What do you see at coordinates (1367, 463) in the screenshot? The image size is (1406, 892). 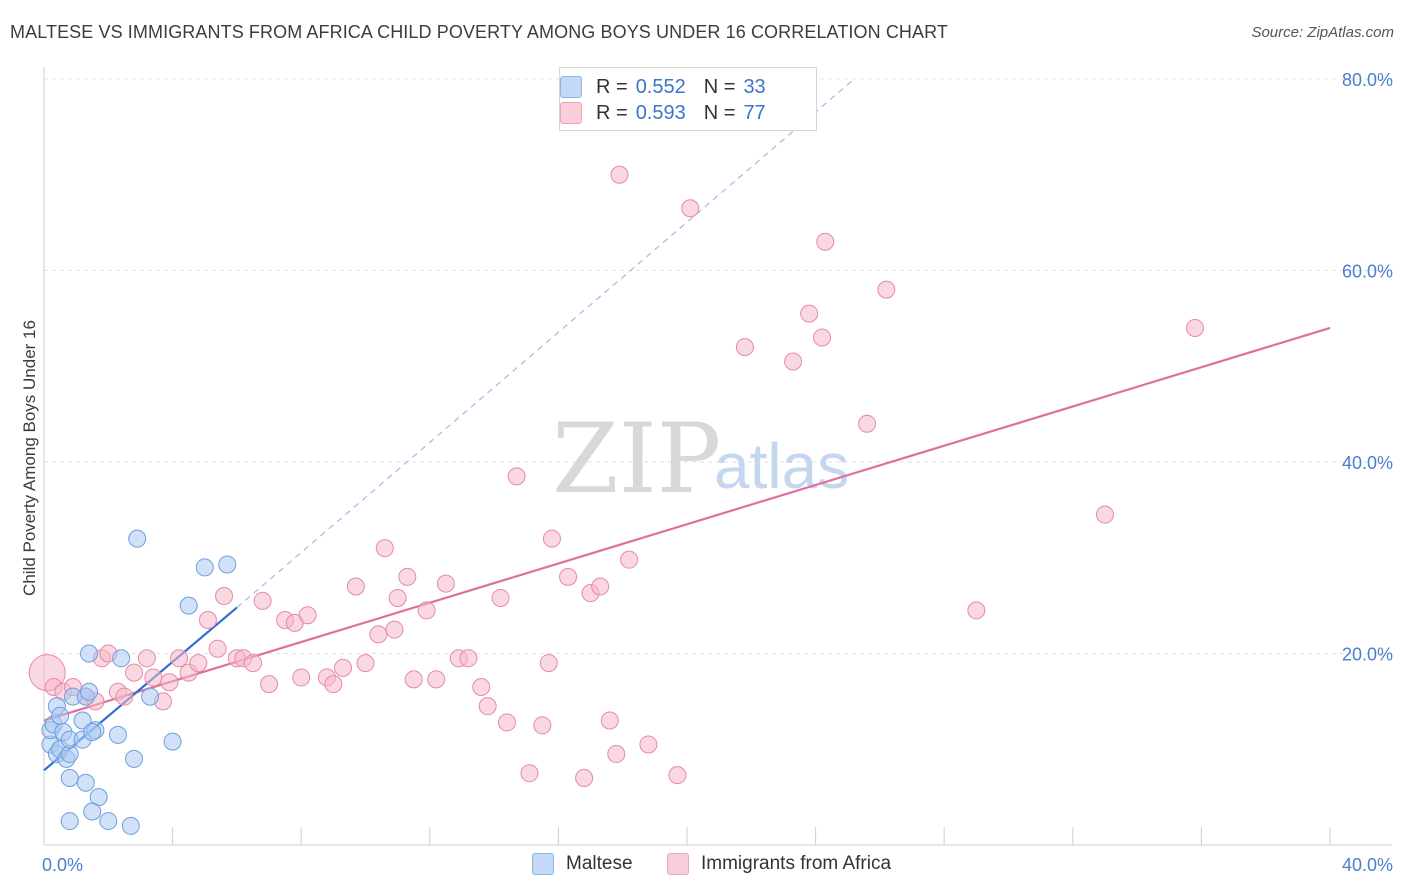 I see `y-tick-label: 40.0%` at bounding box center [1367, 463].